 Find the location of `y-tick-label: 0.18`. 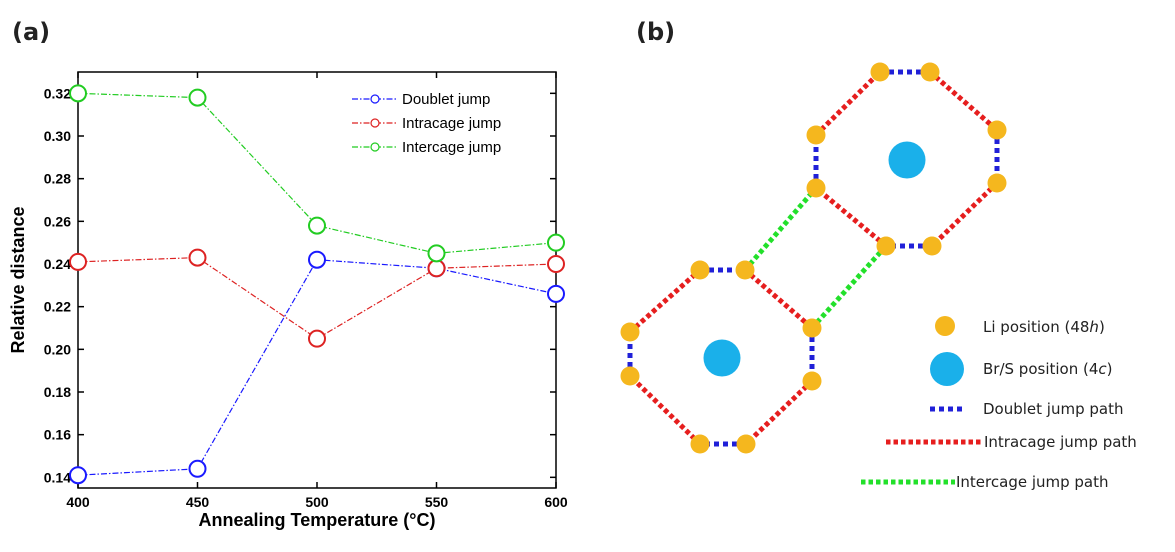

y-tick-label: 0.18 is located at coordinates (57, 392).